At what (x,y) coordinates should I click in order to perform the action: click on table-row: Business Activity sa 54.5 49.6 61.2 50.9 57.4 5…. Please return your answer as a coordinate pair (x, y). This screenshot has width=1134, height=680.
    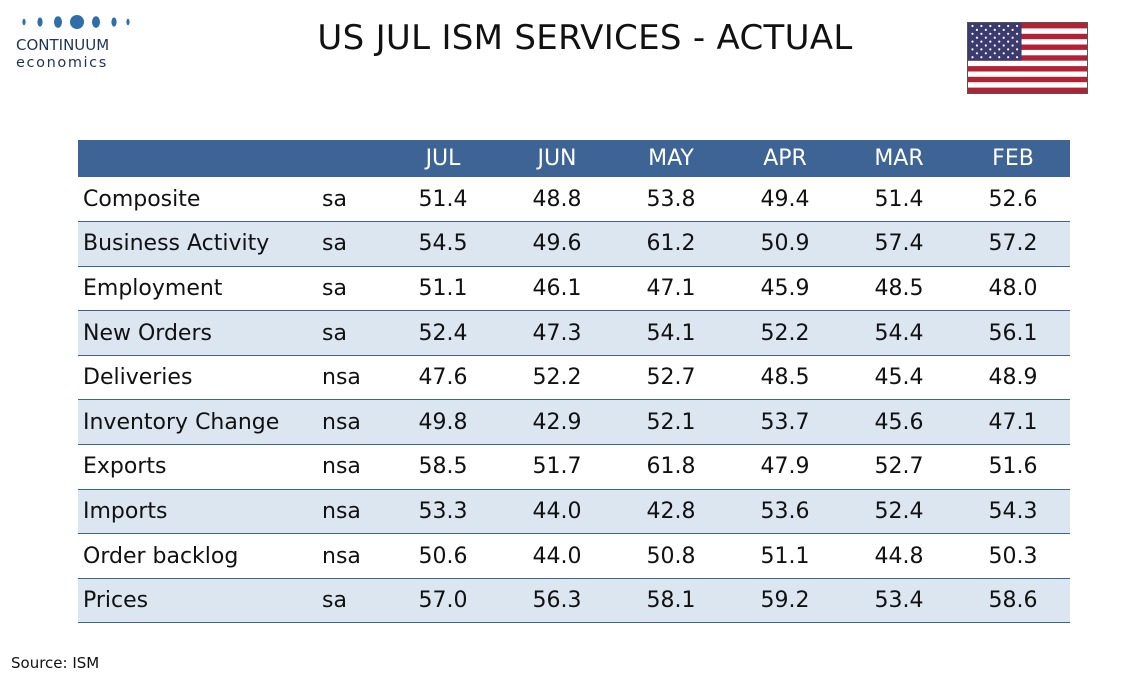
    Looking at the image, I should click on (574, 244).